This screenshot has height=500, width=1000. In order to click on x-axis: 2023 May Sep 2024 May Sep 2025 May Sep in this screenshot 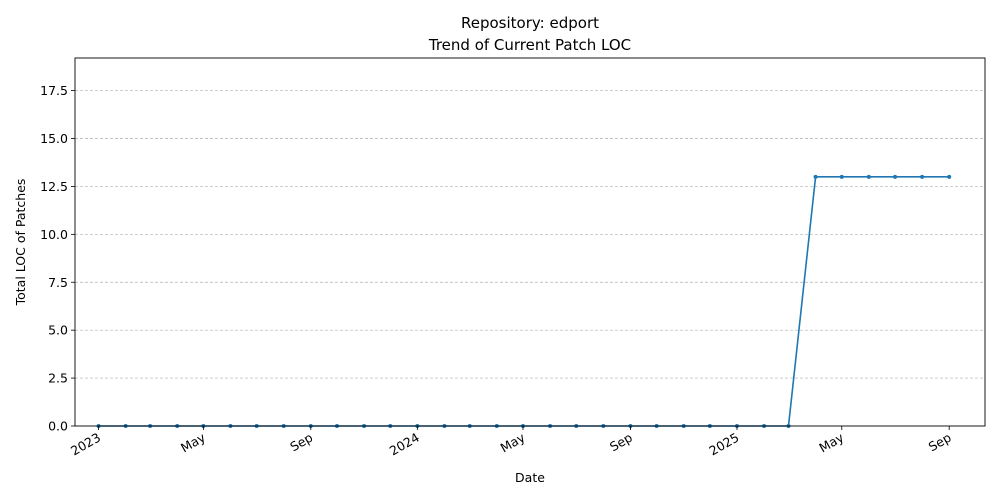, I will do `click(511, 442)`.